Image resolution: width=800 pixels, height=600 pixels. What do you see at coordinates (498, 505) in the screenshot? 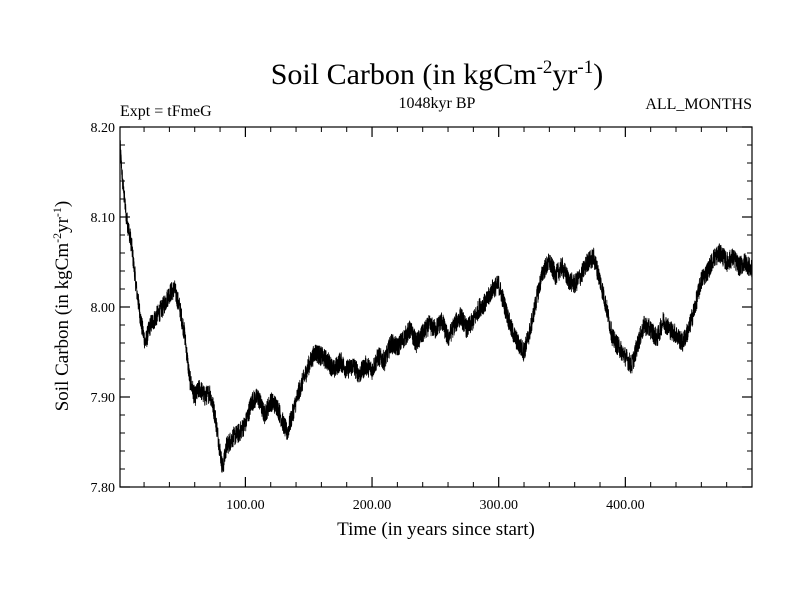
I see `x-tick-label: 300.00` at bounding box center [498, 505].